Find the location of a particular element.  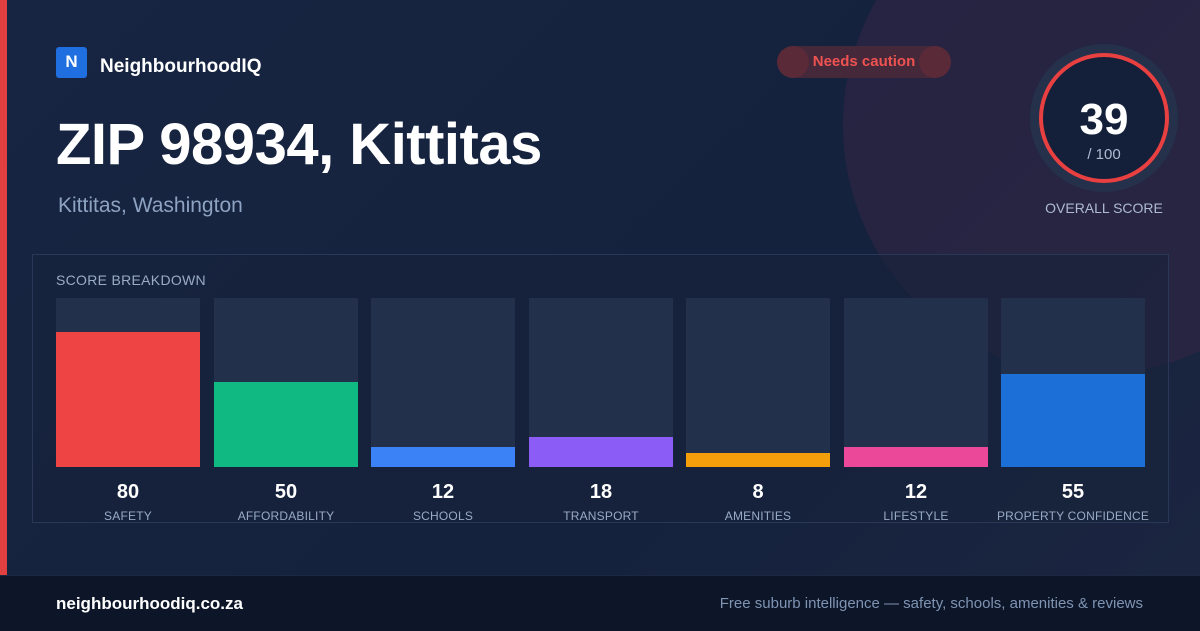

score-breakdown-title: SCORE BREAKDOWN is located at coordinates (131, 280).